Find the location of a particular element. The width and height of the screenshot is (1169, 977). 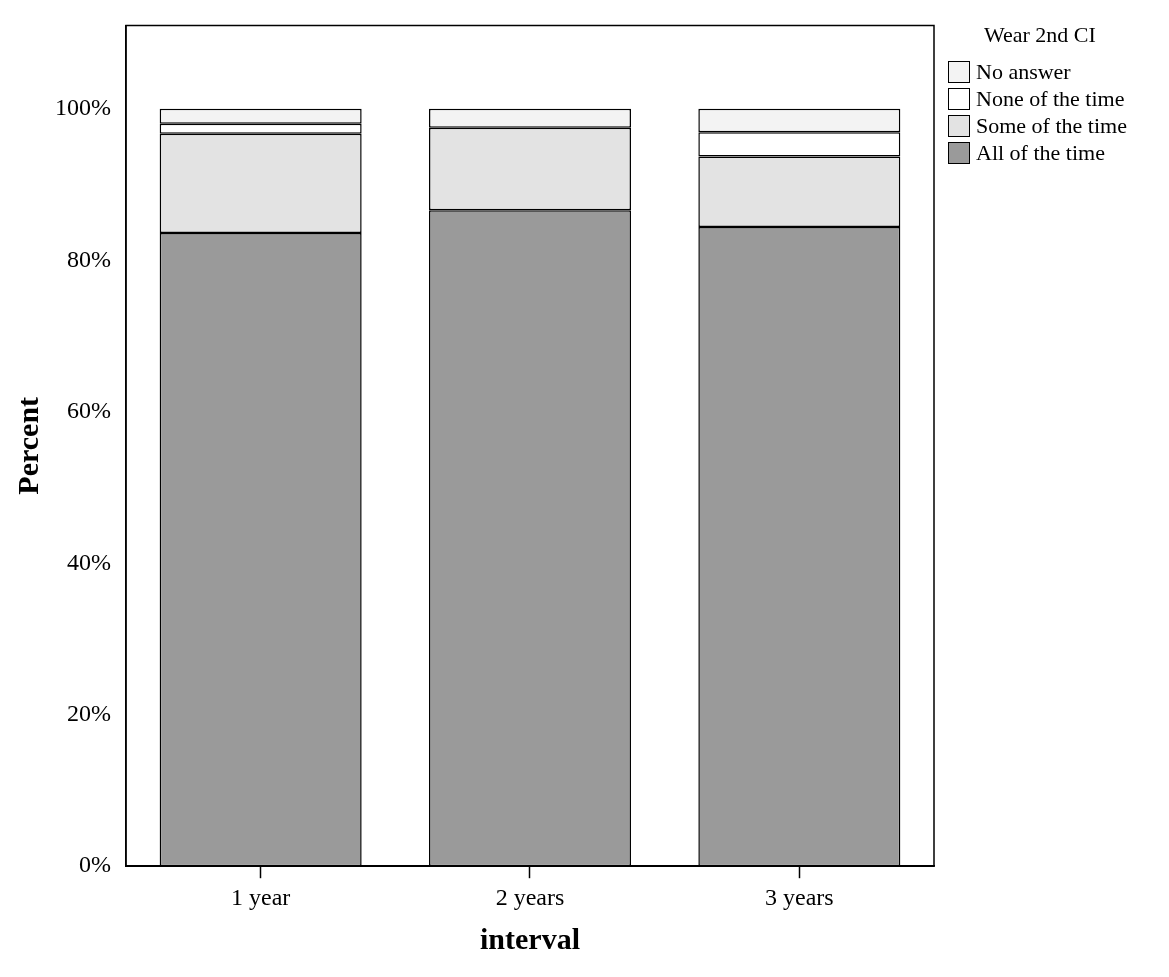

legend-label: No answer is located at coordinates (1023, 71).